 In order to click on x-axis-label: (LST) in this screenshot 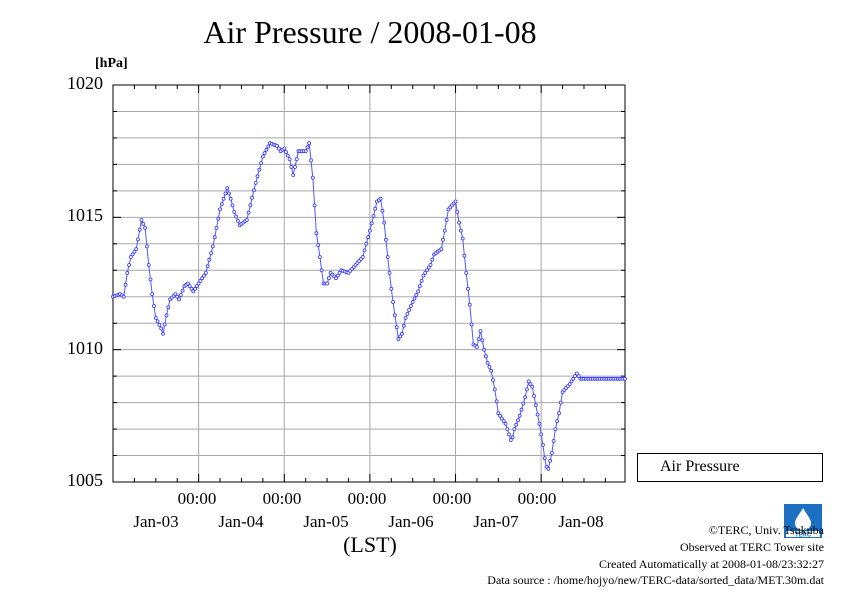, I will do `click(370, 544)`.